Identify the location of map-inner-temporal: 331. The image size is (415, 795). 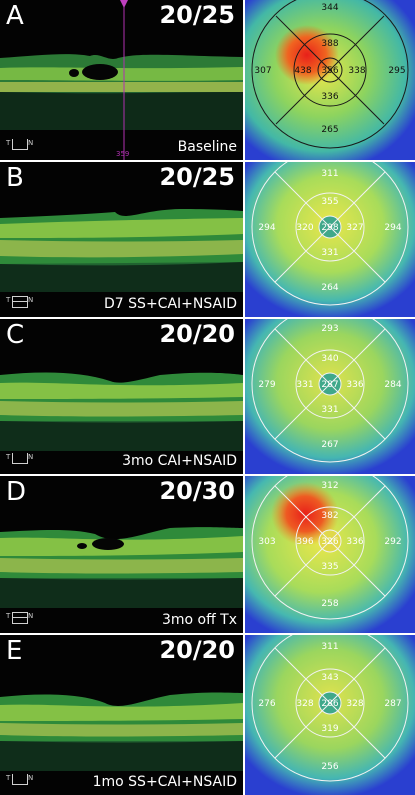
(304, 385).